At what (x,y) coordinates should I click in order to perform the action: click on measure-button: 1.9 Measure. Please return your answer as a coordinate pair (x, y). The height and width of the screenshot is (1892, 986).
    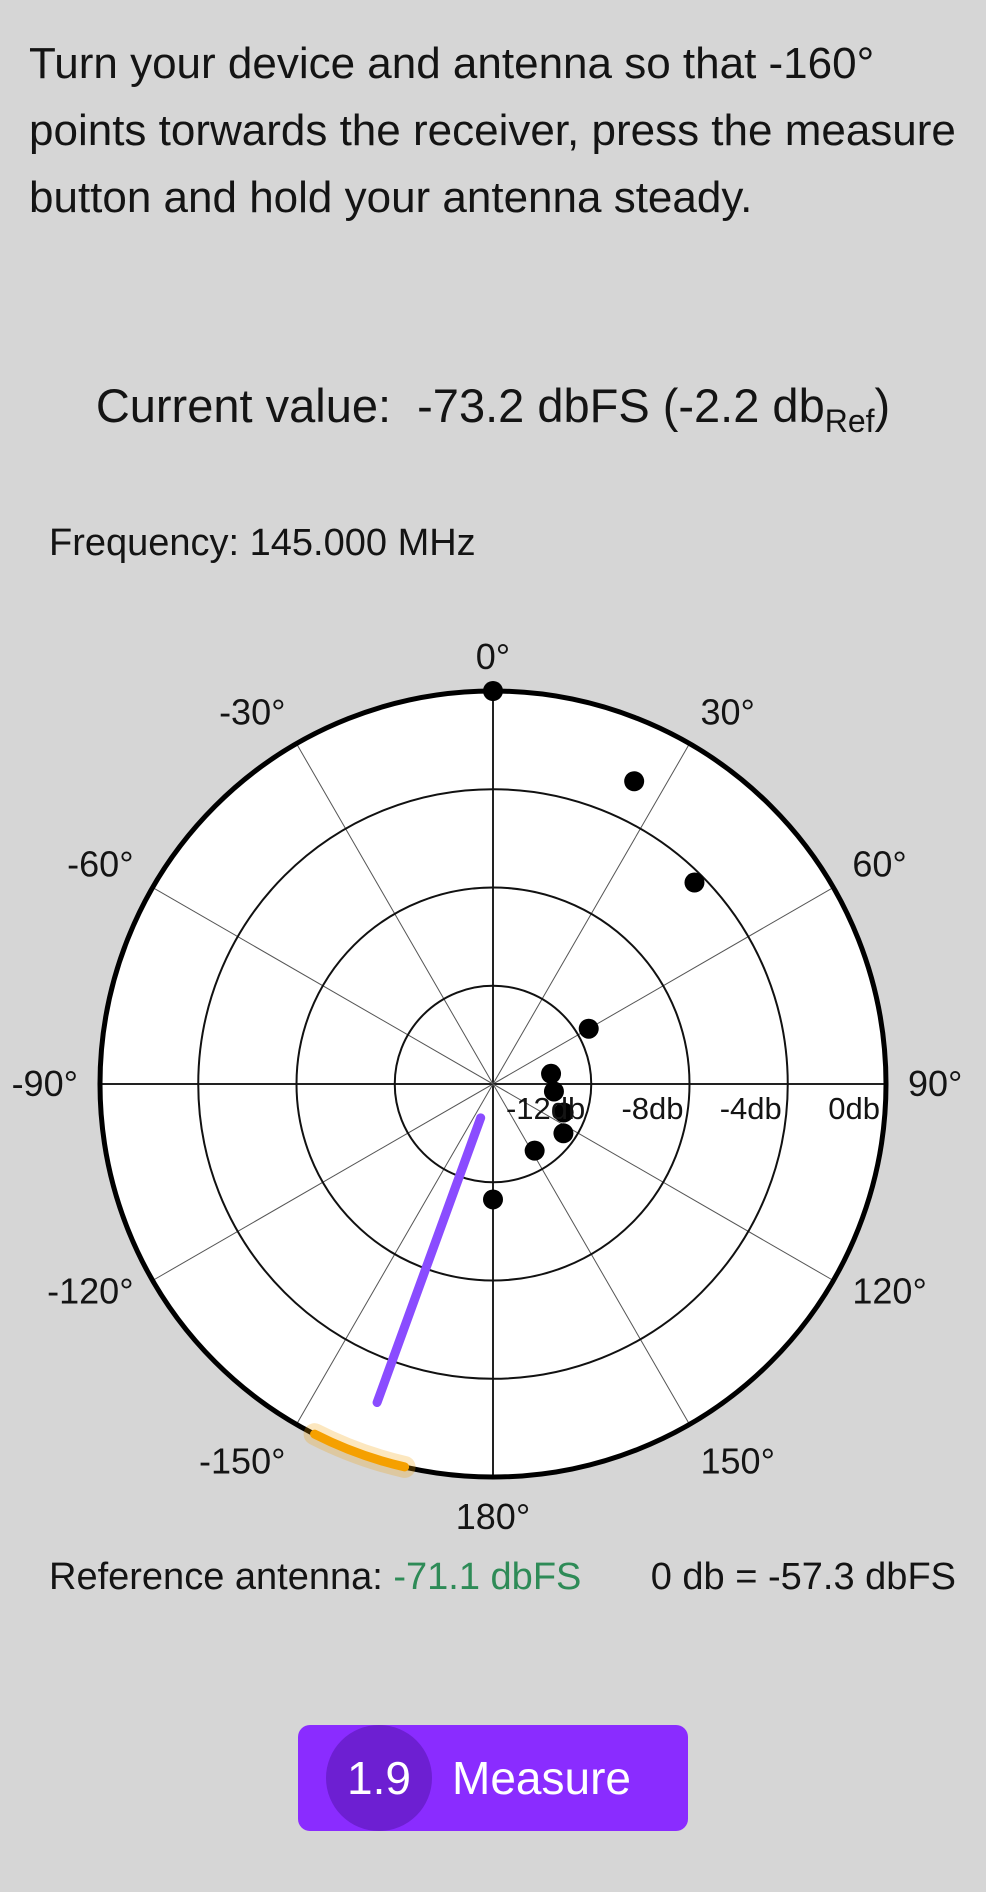
    Looking at the image, I should click on (493, 1778).